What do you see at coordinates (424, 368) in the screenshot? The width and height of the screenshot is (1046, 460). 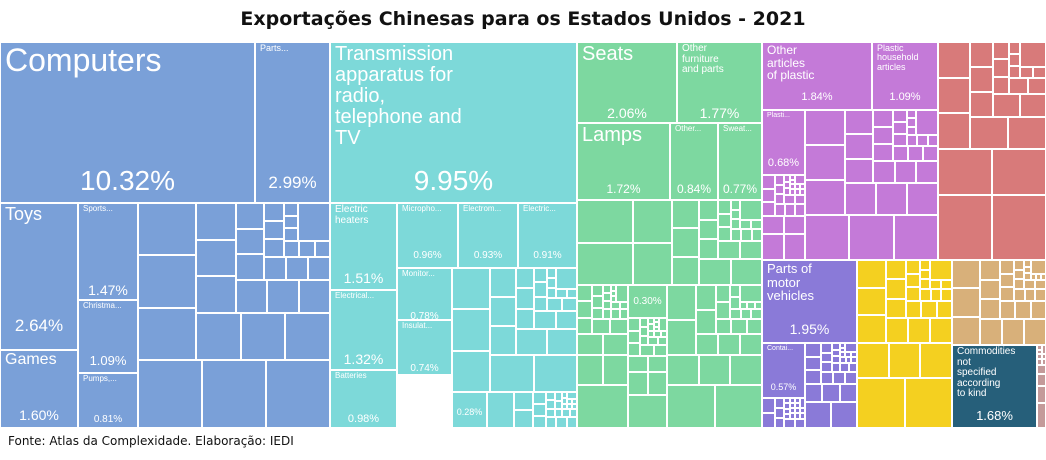 I see `tile-value: 0.74%` at bounding box center [424, 368].